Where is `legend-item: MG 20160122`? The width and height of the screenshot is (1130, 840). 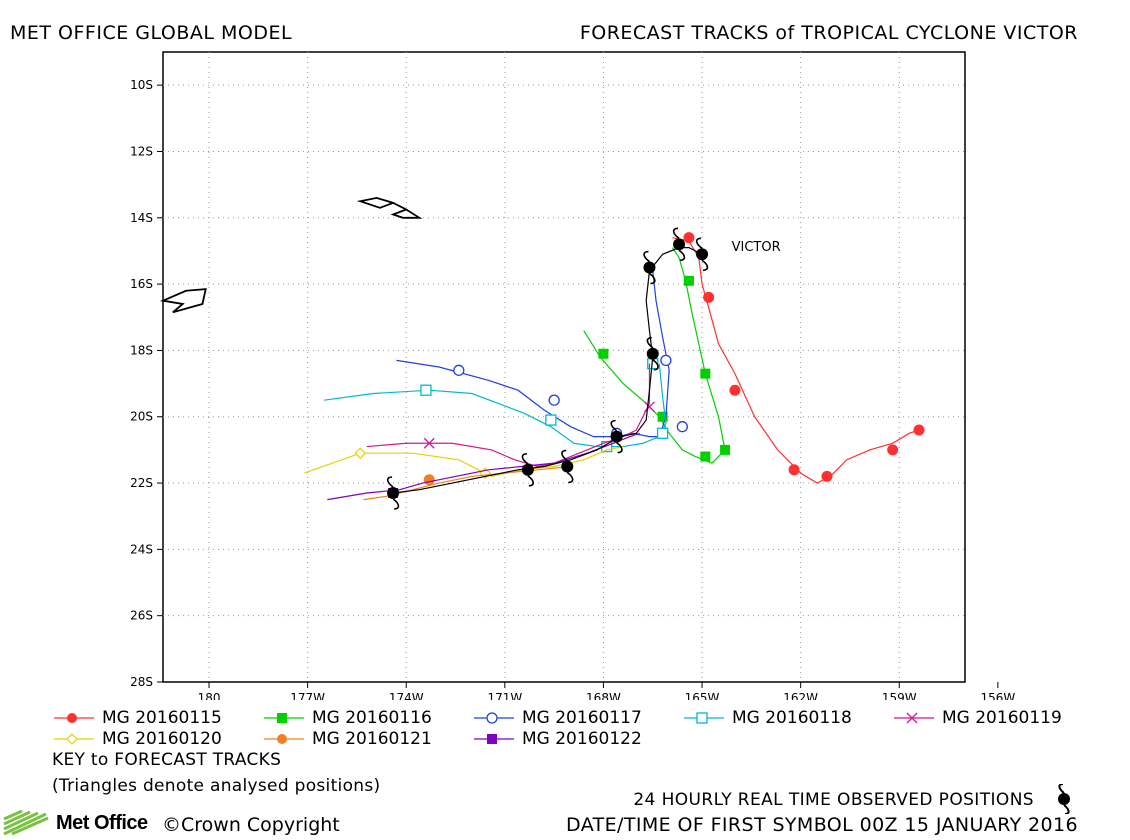
legend-item: MG 20160122 is located at coordinates (557, 739).